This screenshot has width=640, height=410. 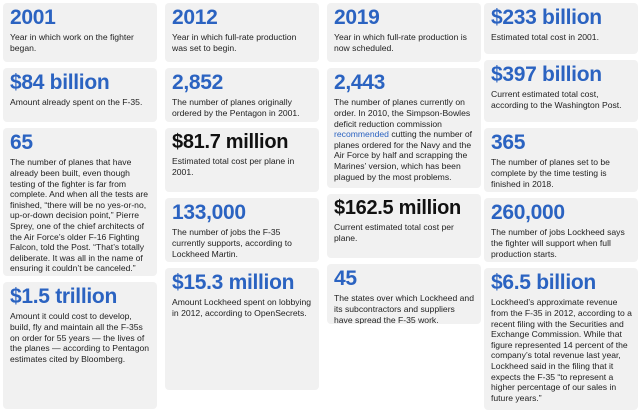 I want to click on stat-description: Year in which work on the fighter began., so click(x=72, y=42).